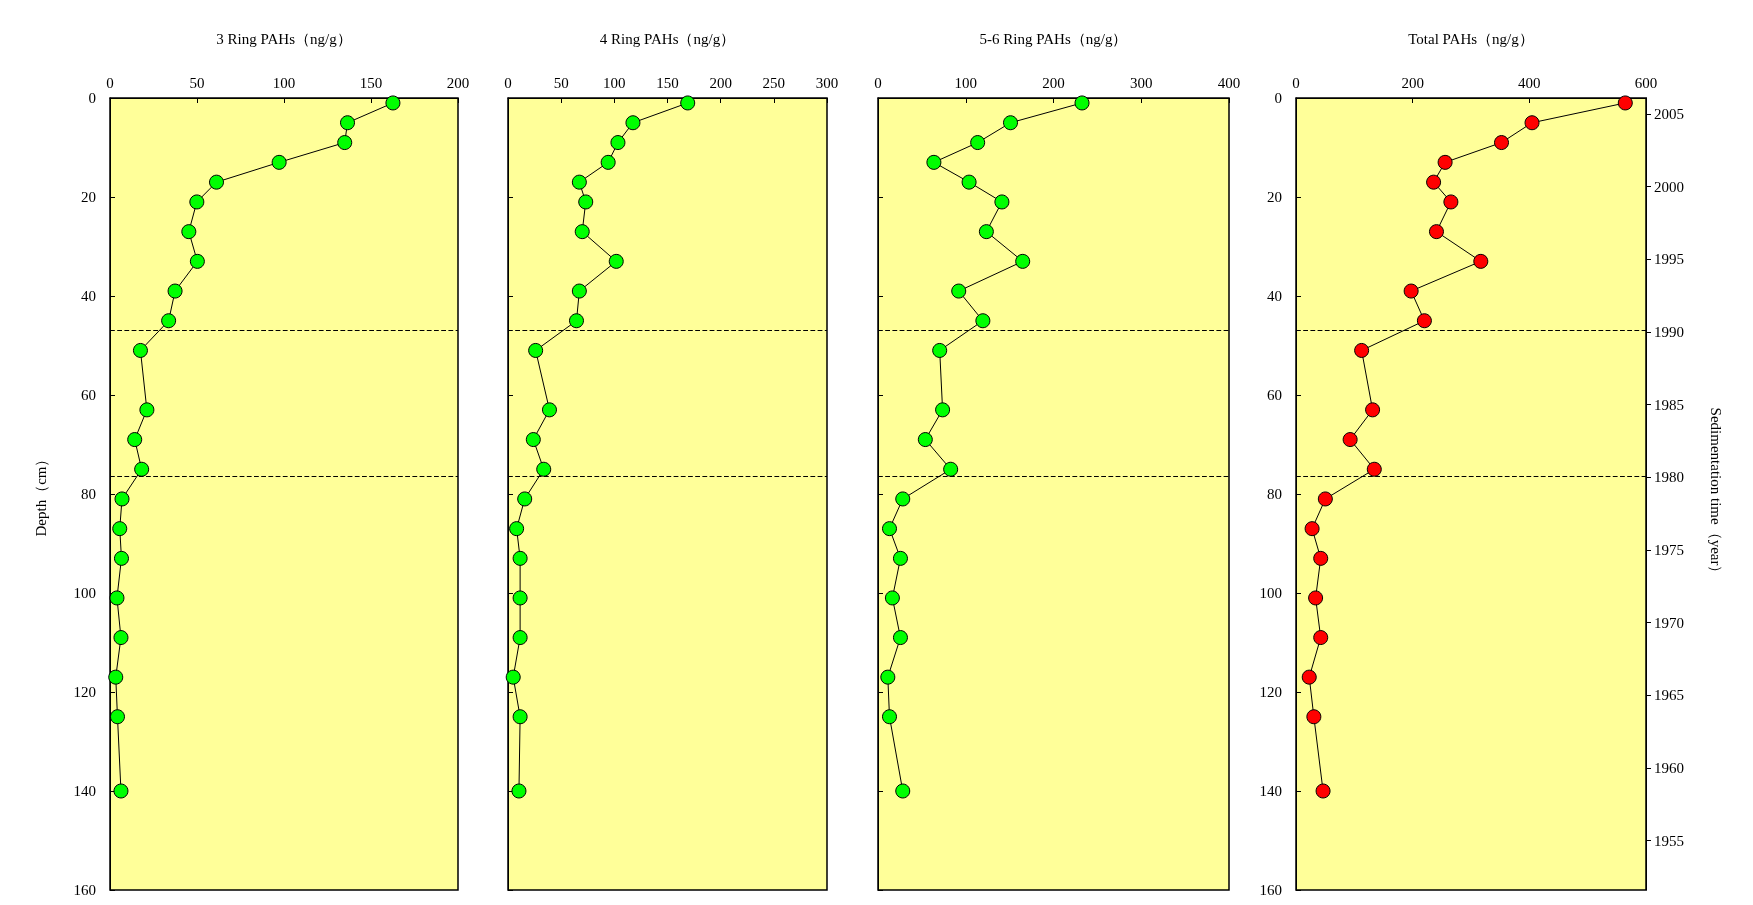  What do you see at coordinates (1274, 197) in the screenshot?
I see `y-tick-label: 20` at bounding box center [1274, 197].